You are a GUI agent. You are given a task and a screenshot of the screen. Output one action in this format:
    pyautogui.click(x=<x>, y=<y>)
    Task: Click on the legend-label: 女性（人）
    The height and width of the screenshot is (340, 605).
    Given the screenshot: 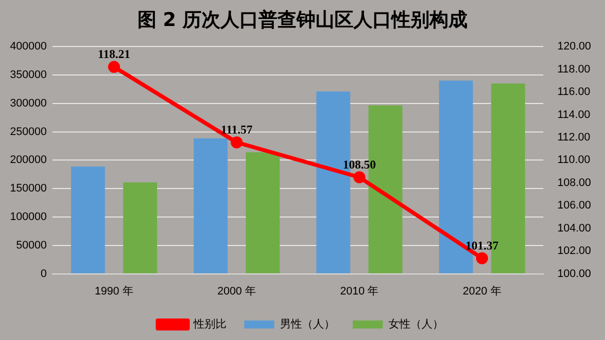 What is the action you would take?
    pyautogui.click(x=416, y=323)
    